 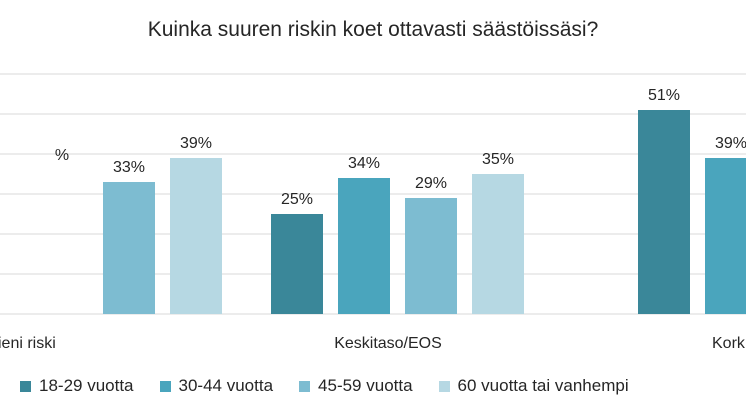 What do you see at coordinates (28, 343) in the screenshot?
I see `category-label: ieni riski` at bounding box center [28, 343].